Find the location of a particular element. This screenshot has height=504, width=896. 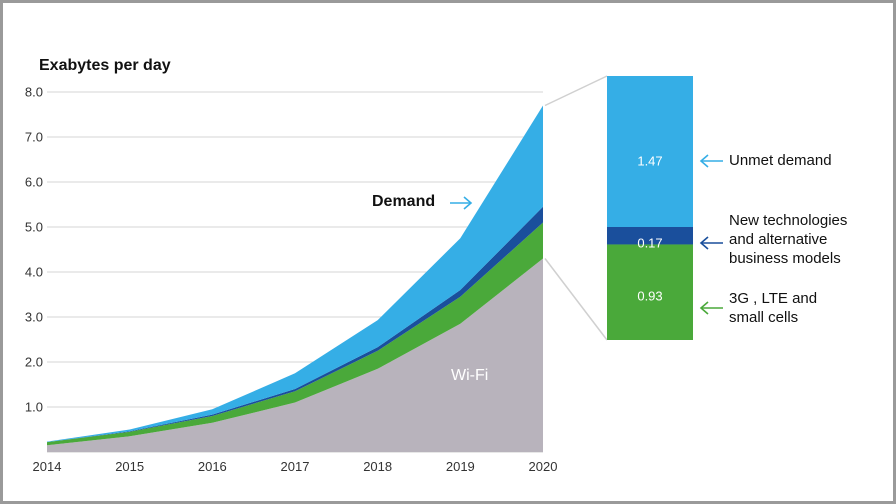

label-cells-line1: 3G , LTE and is located at coordinates (773, 298).